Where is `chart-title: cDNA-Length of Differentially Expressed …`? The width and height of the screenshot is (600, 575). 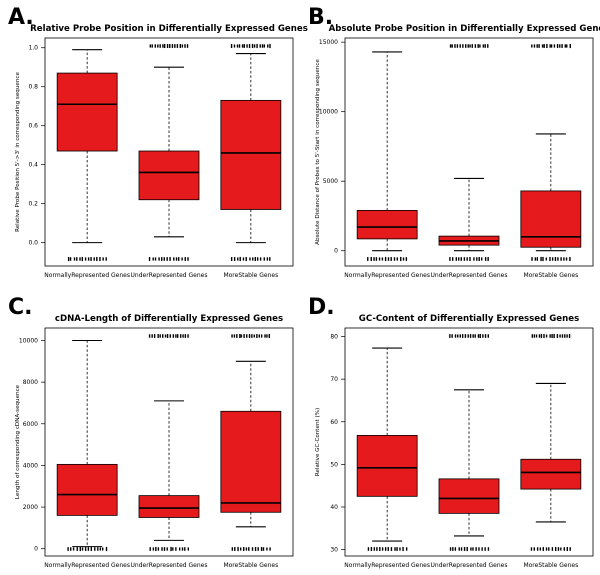
chart-title: cDNA-Length of Differentially Expressed … is located at coordinates (169, 319).